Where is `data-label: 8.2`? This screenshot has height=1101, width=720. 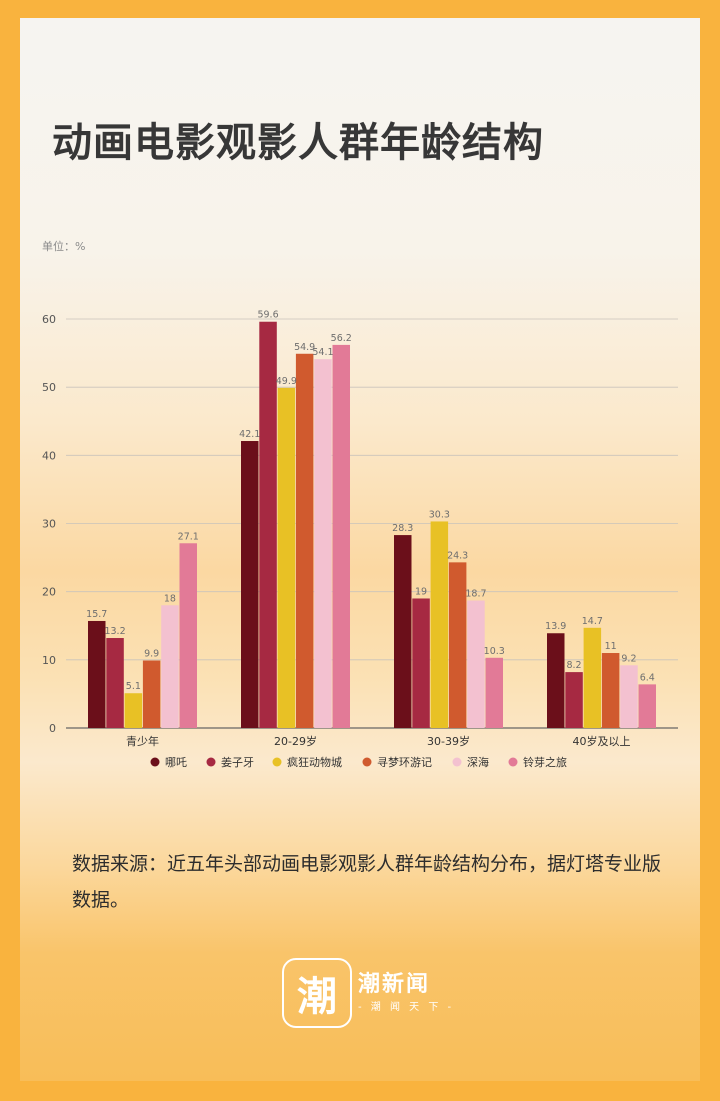
data-label: 8.2 is located at coordinates (573, 665).